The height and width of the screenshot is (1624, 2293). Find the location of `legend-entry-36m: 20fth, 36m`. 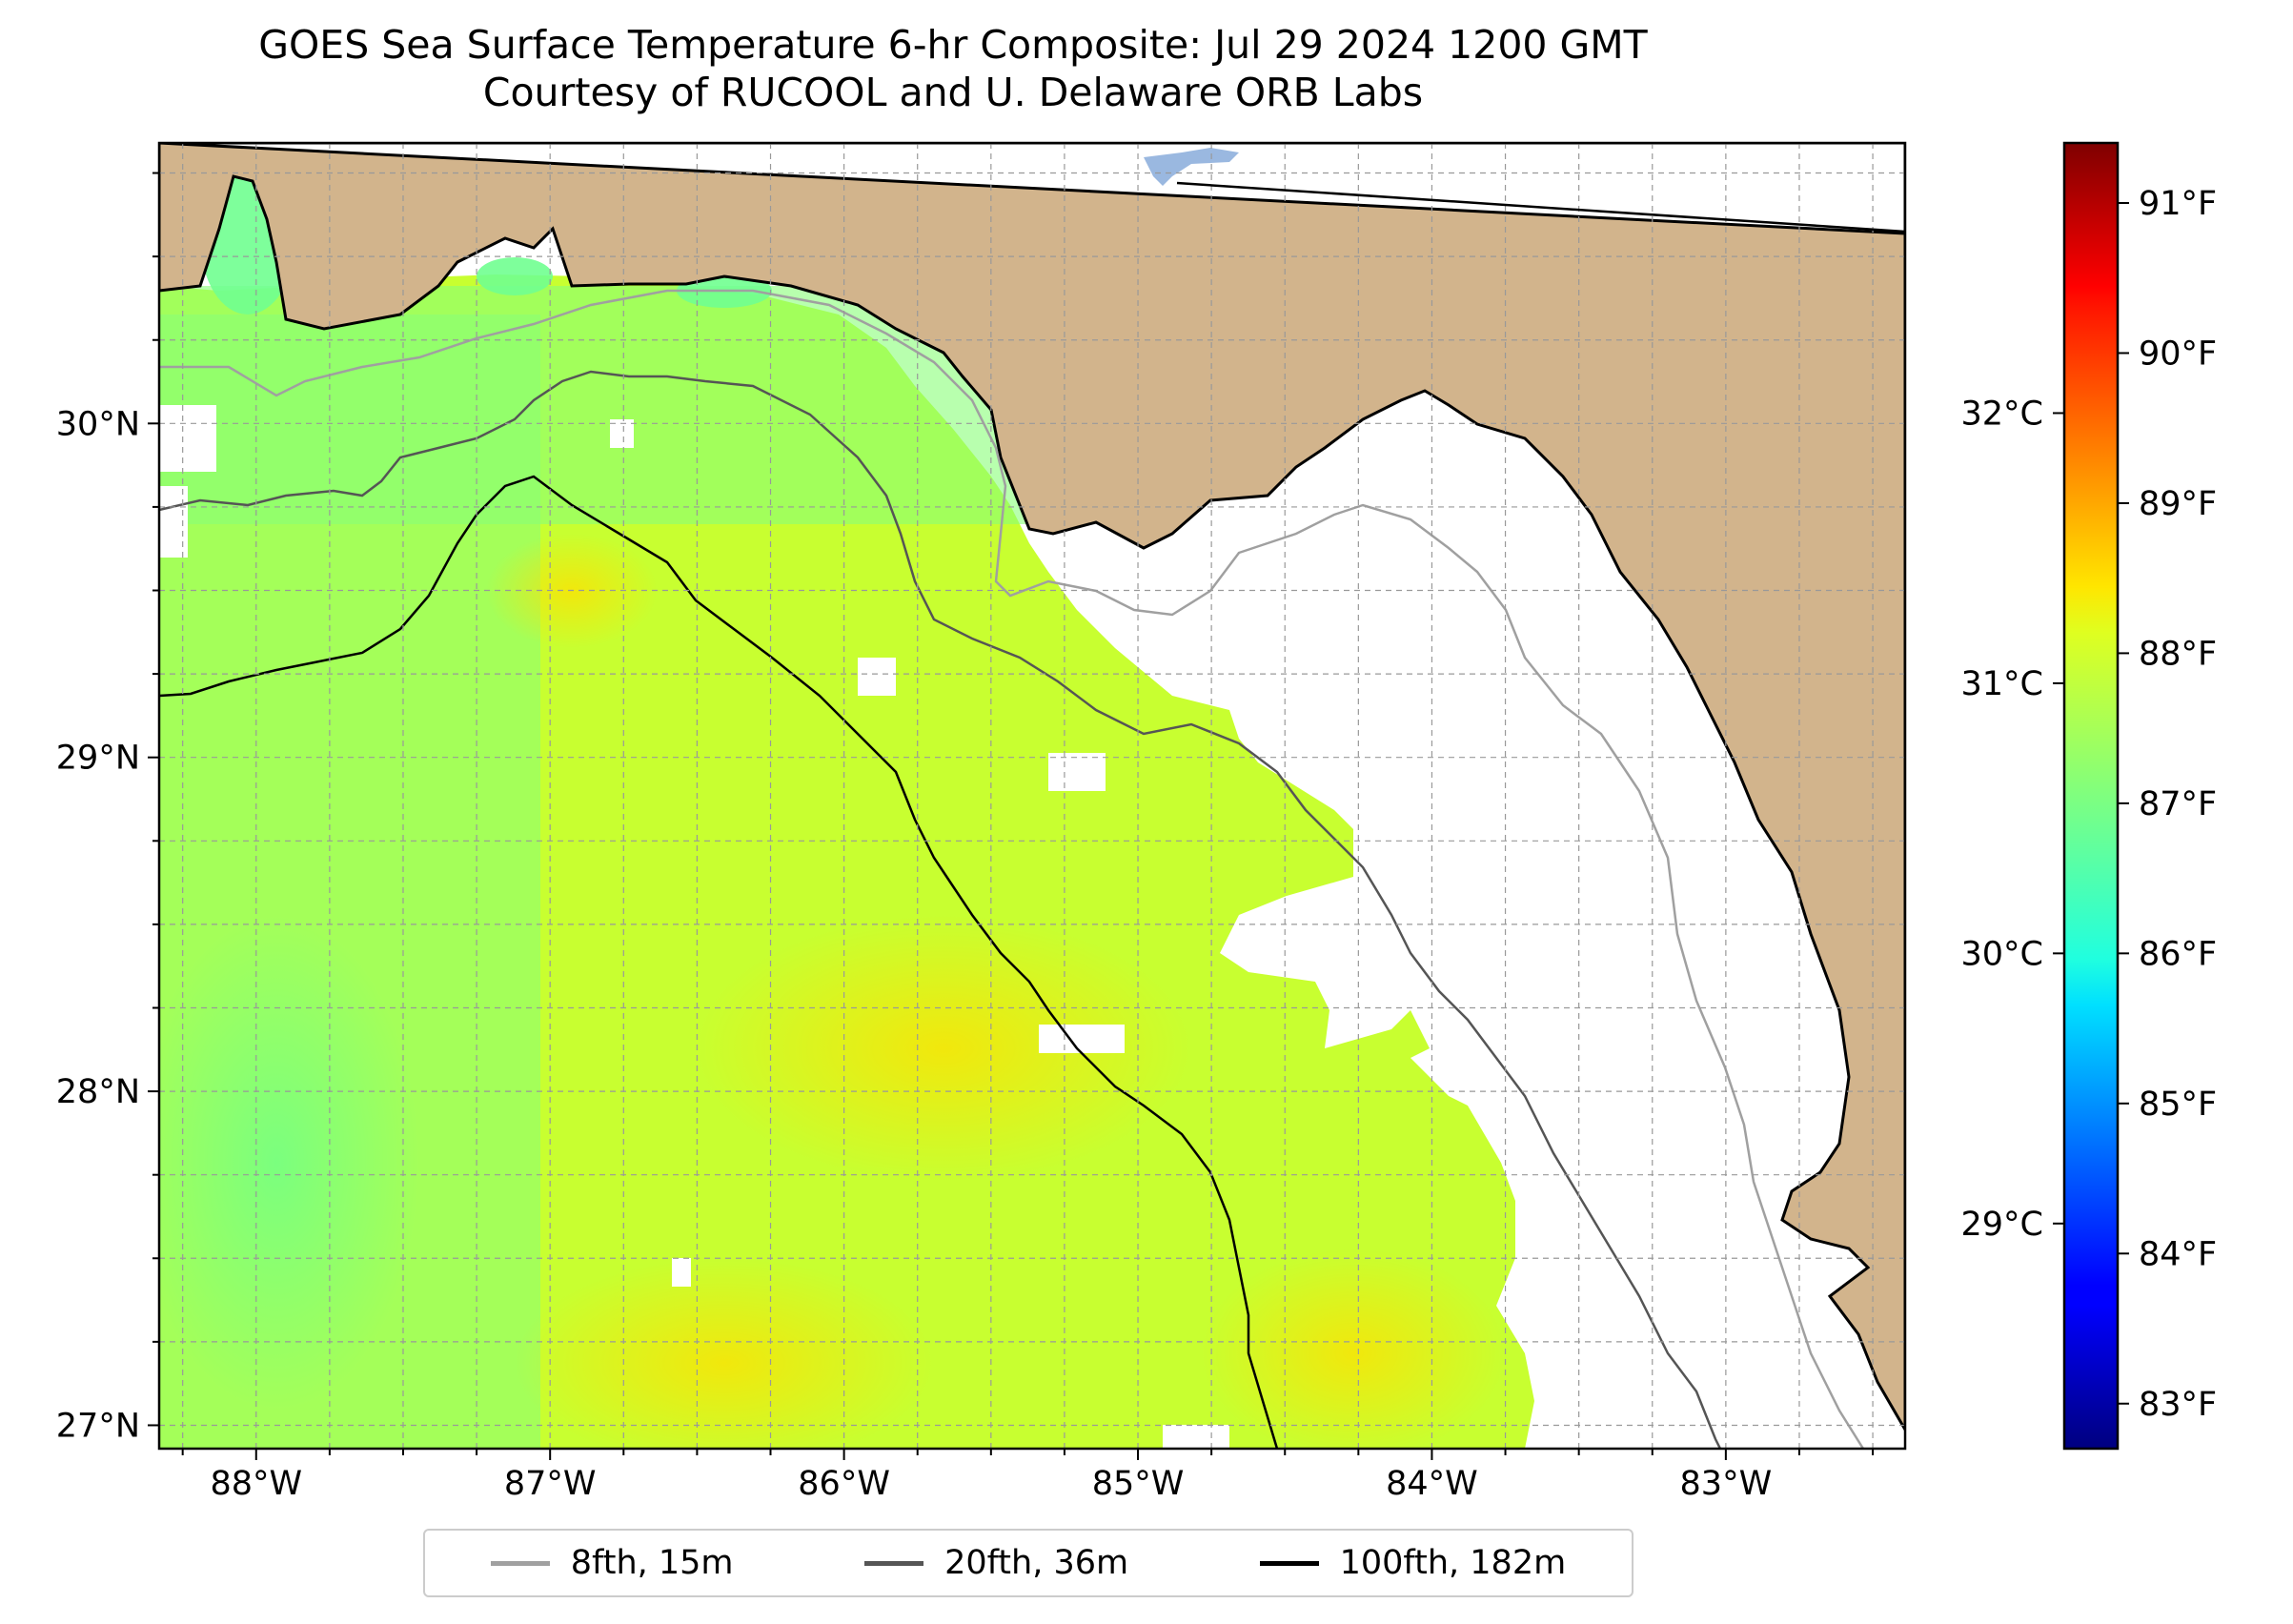

legend-entry-36m: 20fth, 36m is located at coordinates (996, 1563).